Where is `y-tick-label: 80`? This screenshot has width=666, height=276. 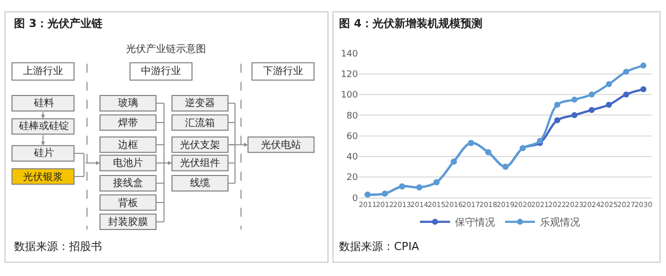 y-tick-label: 80 is located at coordinates (352, 116).